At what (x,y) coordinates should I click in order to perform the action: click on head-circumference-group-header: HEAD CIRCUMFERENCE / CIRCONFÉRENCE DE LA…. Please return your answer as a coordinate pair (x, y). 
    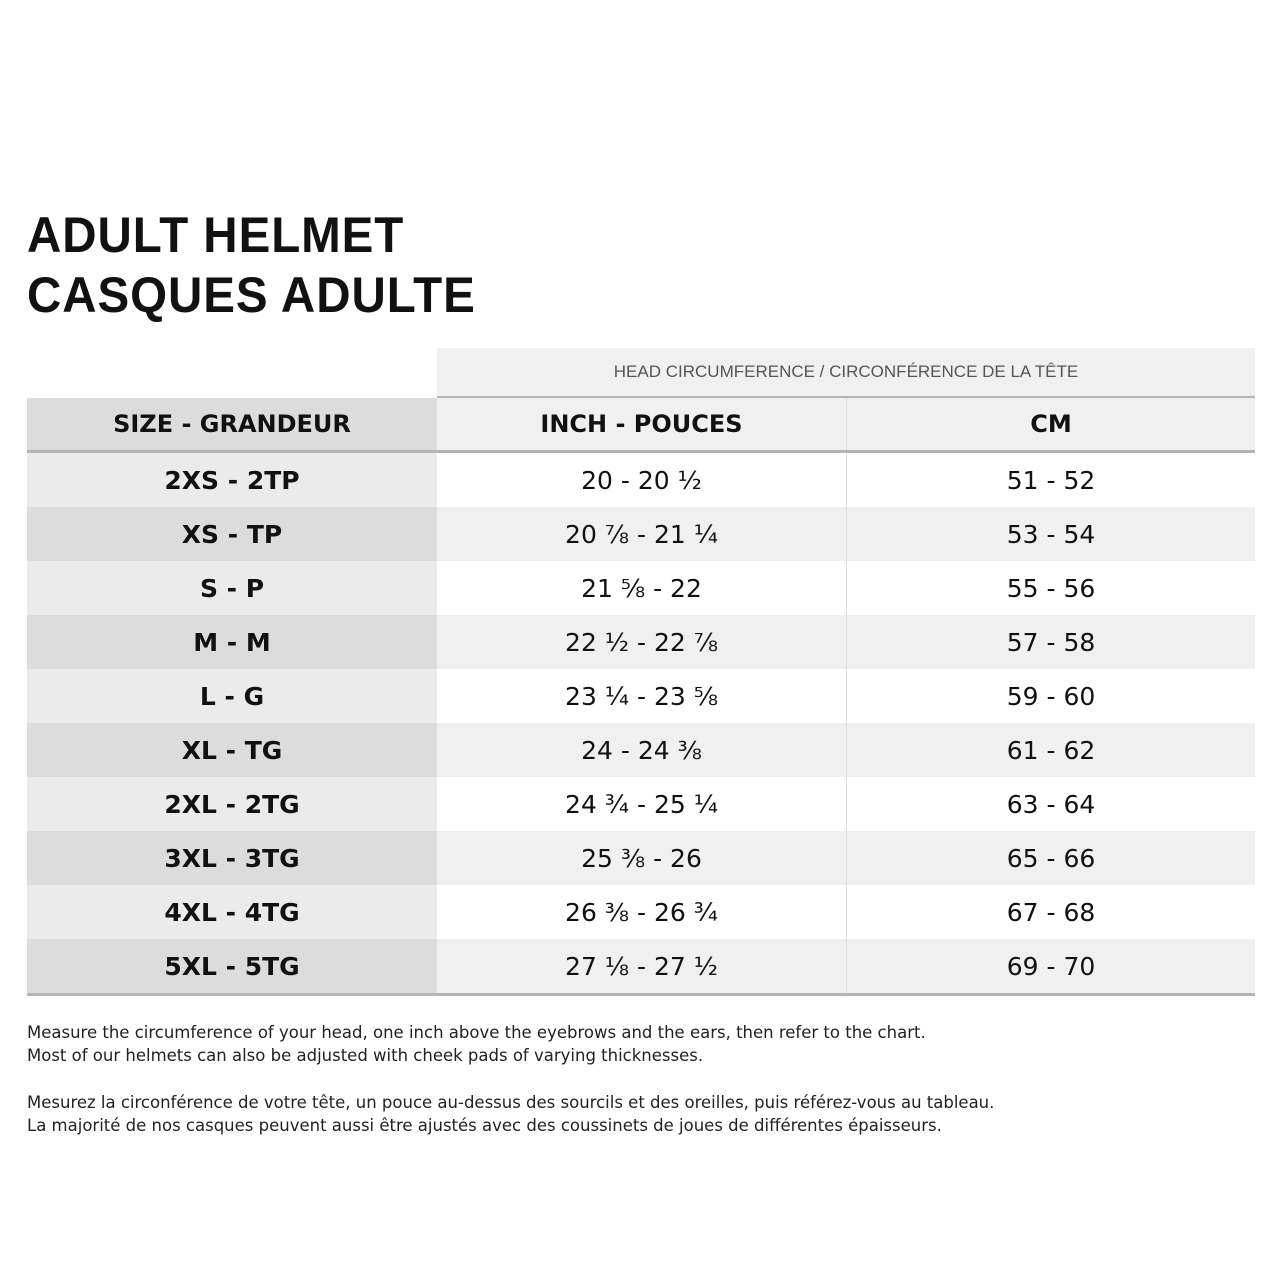
    Looking at the image, I should click on (846, 373).